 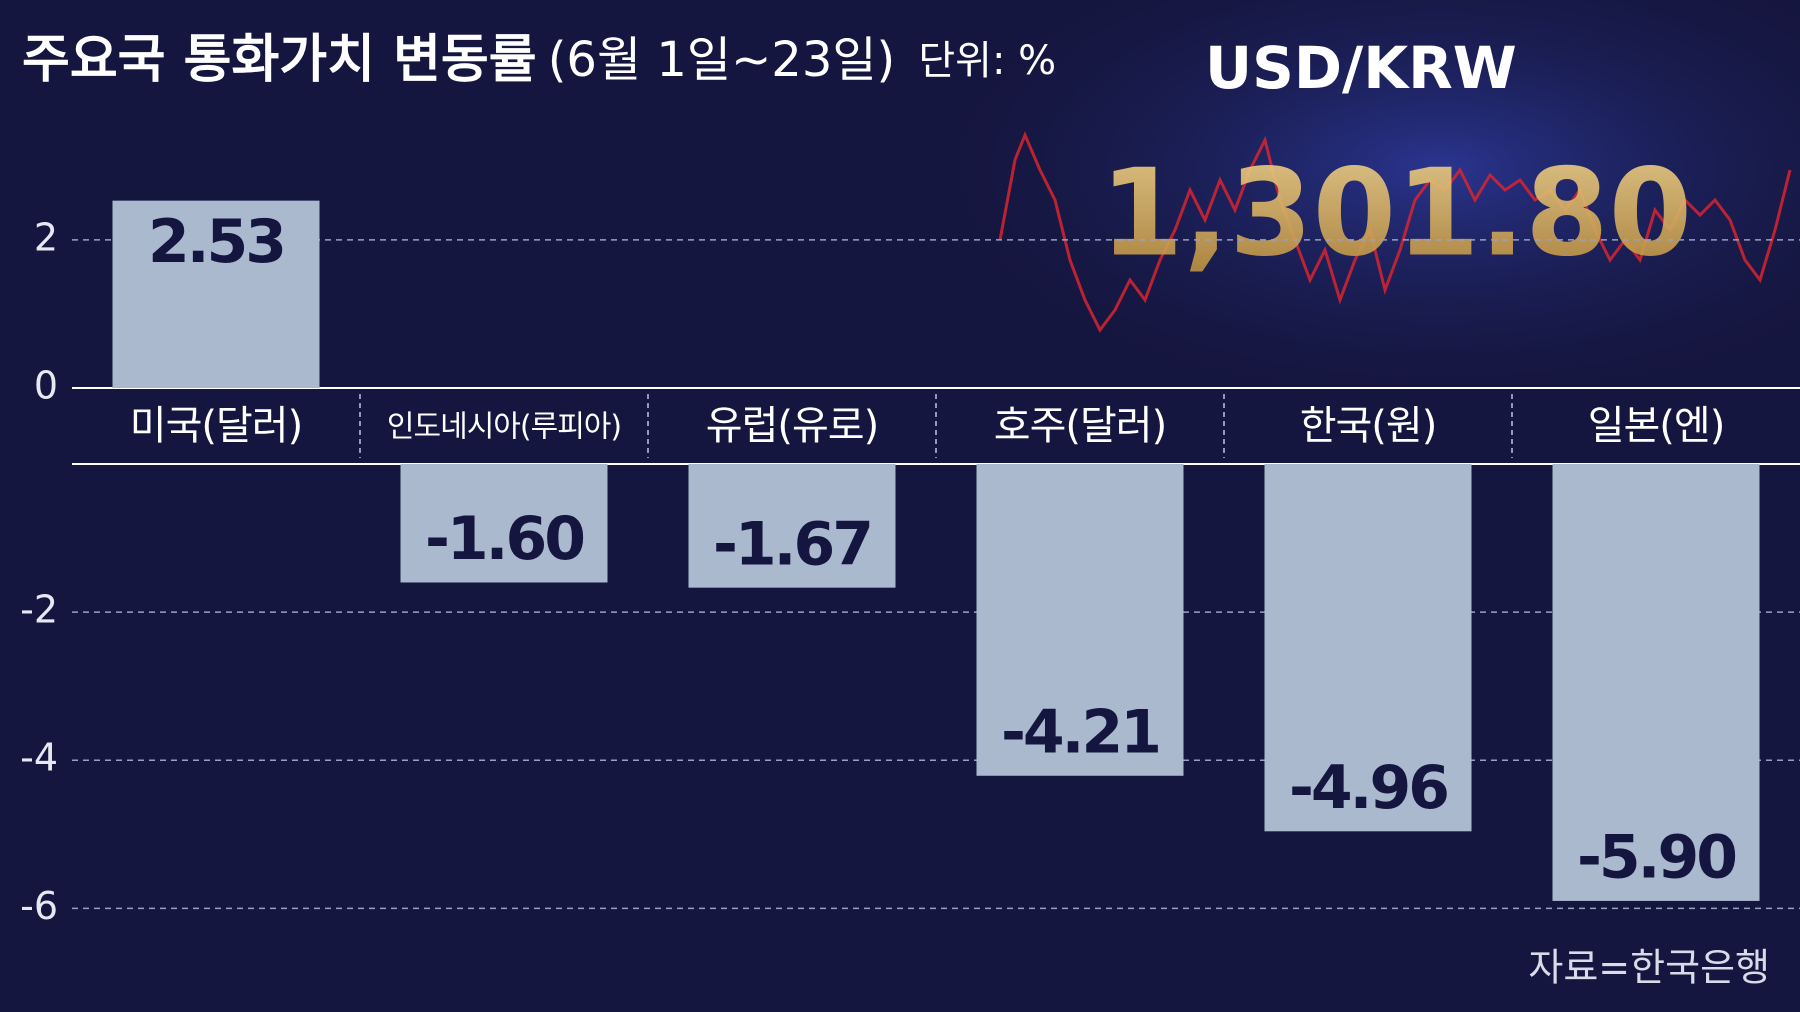 I want to click on y-tick-label: -6, so click(x=39, y=906).